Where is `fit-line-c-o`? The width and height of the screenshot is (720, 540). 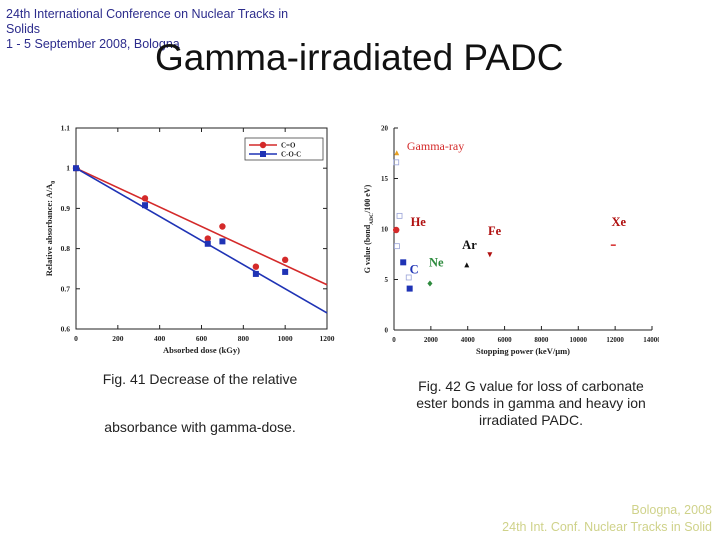 fit-line-c-o is located at coordinates (201, 226).